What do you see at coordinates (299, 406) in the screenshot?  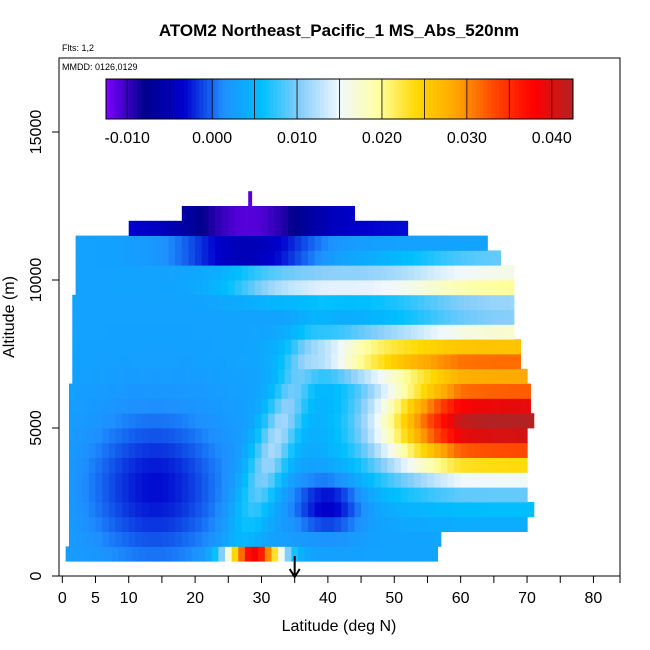 I see `heatmap-row` at bounding box center [299, 406].